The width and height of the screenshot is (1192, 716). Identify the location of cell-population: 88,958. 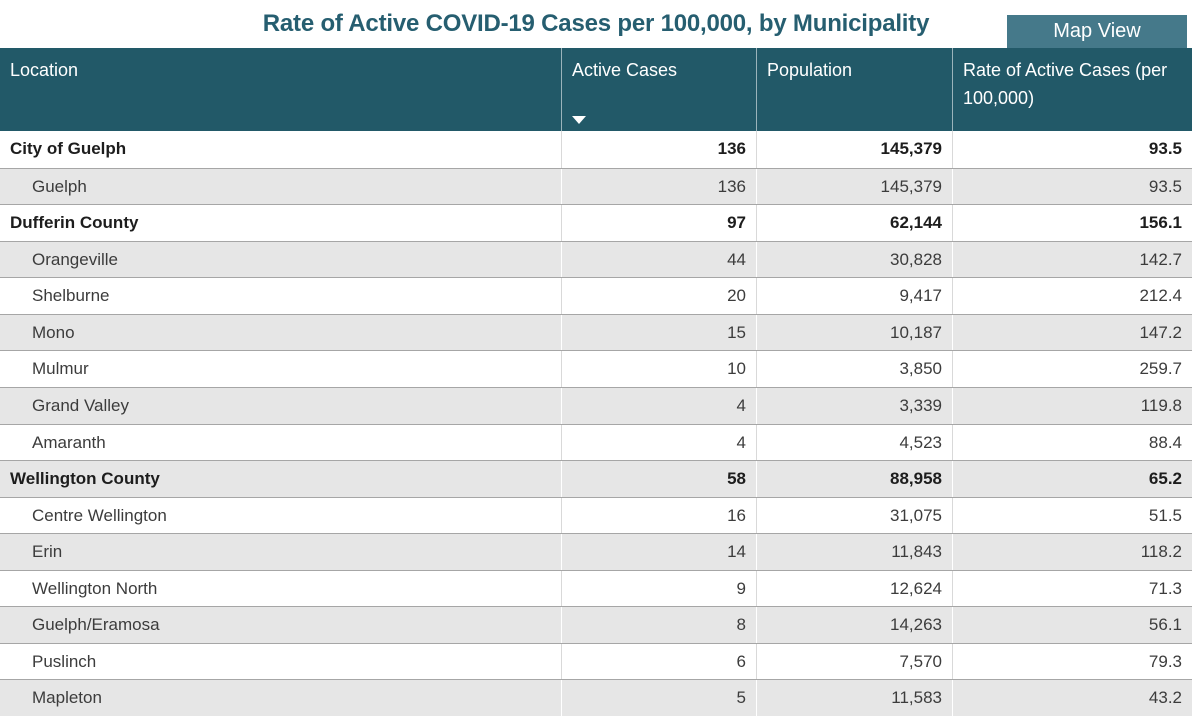
(855, 479).